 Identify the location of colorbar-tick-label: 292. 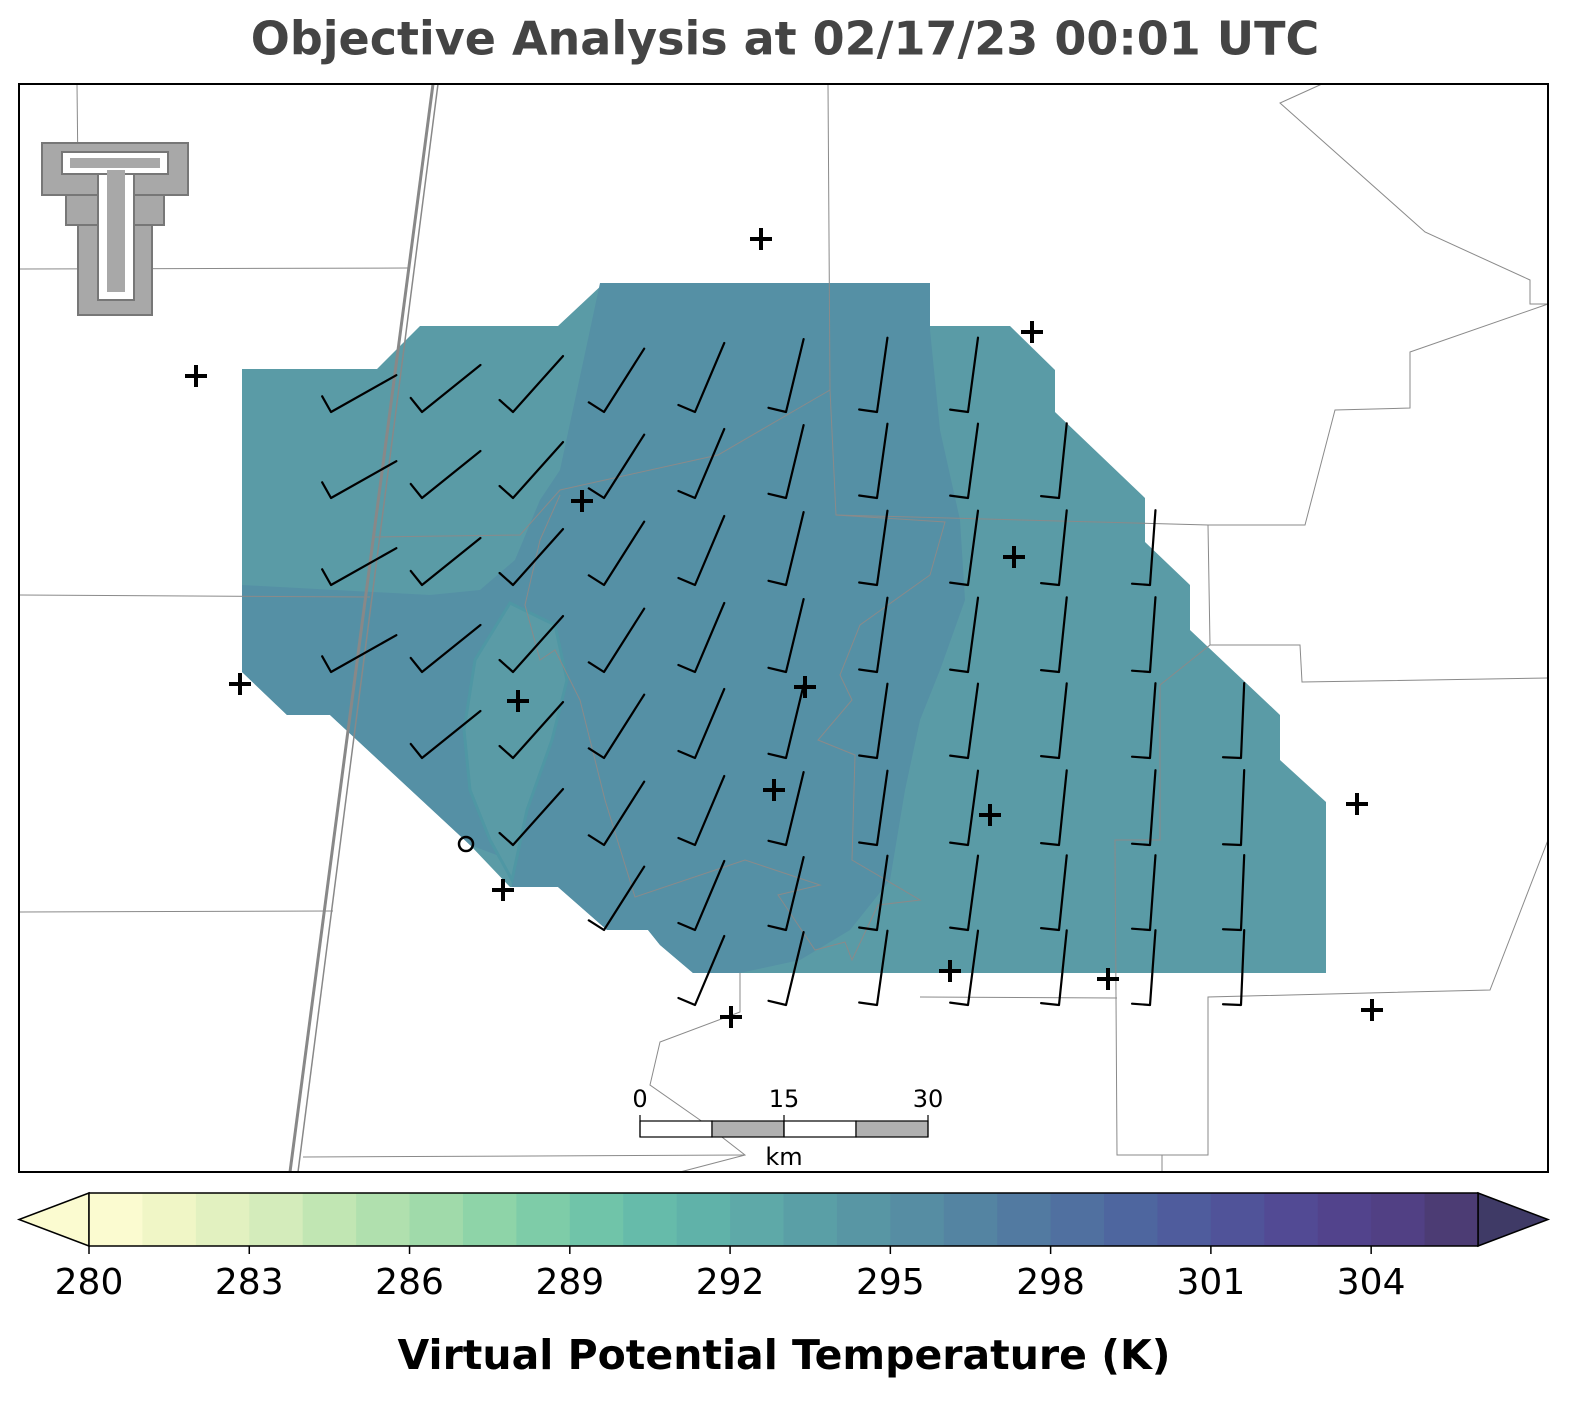
(730, 1282).